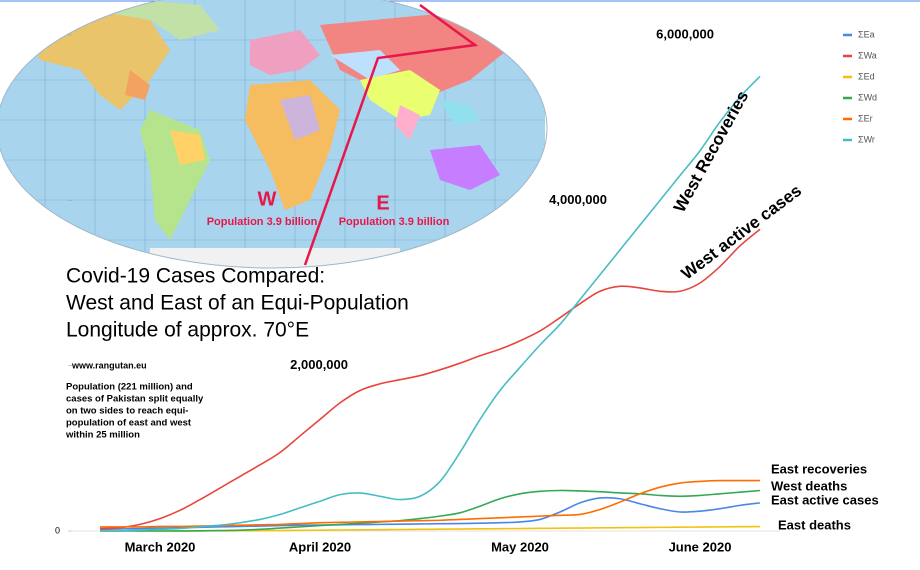  Describe the element at coordinates (129, 387) in the screenshot. I see `note: Population (221 million) and` at that location.